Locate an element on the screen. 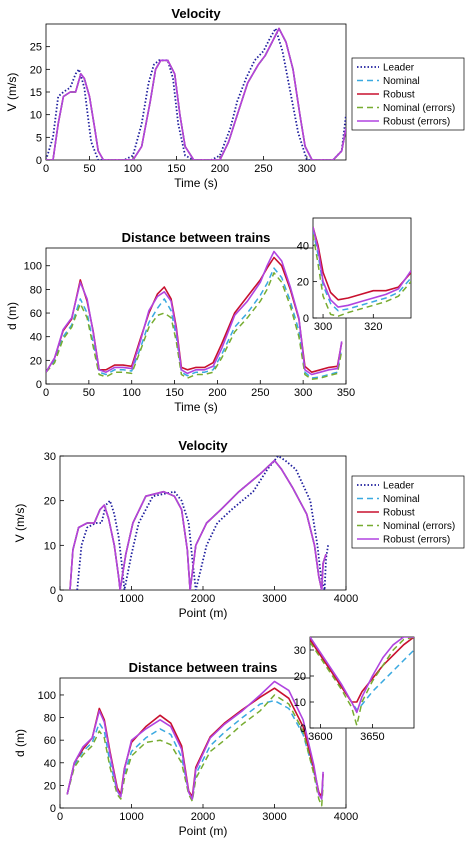 The image size is (474, 847). x-tick-label: 320 is located at coordinates (373, 327).